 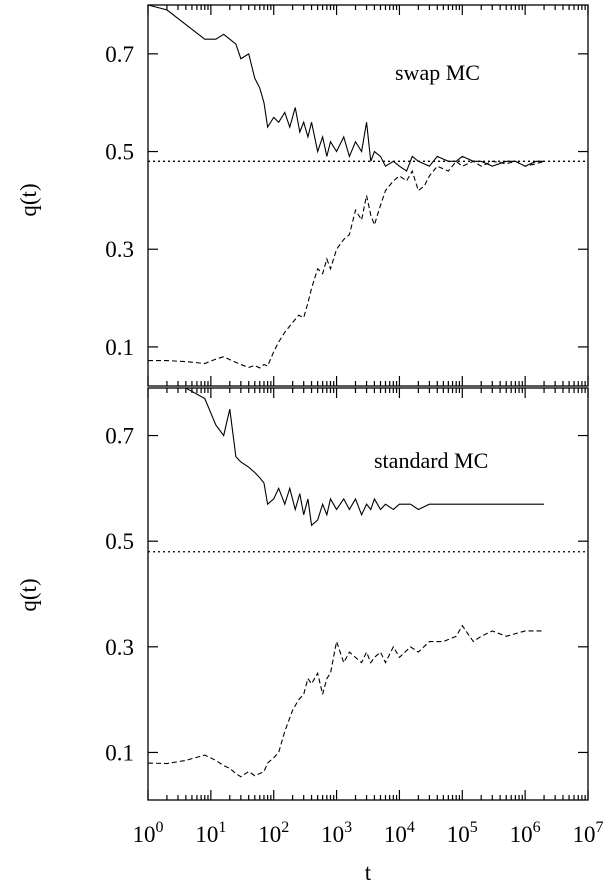 What do you see at coordinates (588, 833) in the screenshot?
I see `x-tick-label: 10⁷` at bounding box center [588, 833].